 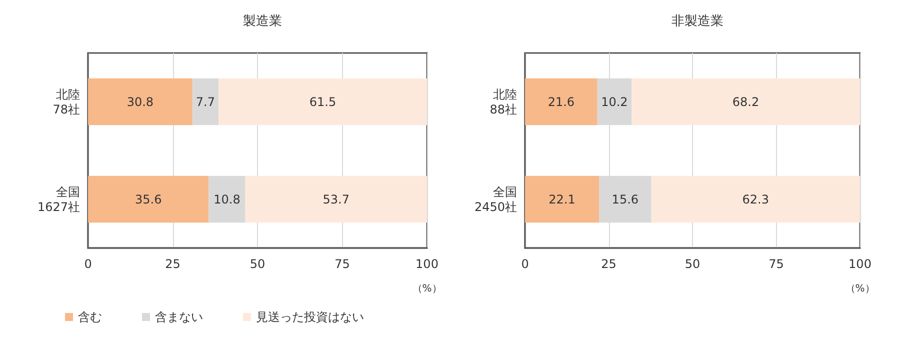 What do you see at coordinates (310, 317) in the screenshot?
I see `legend-label: 見送った投資はない` at bounding box center [310, 317].